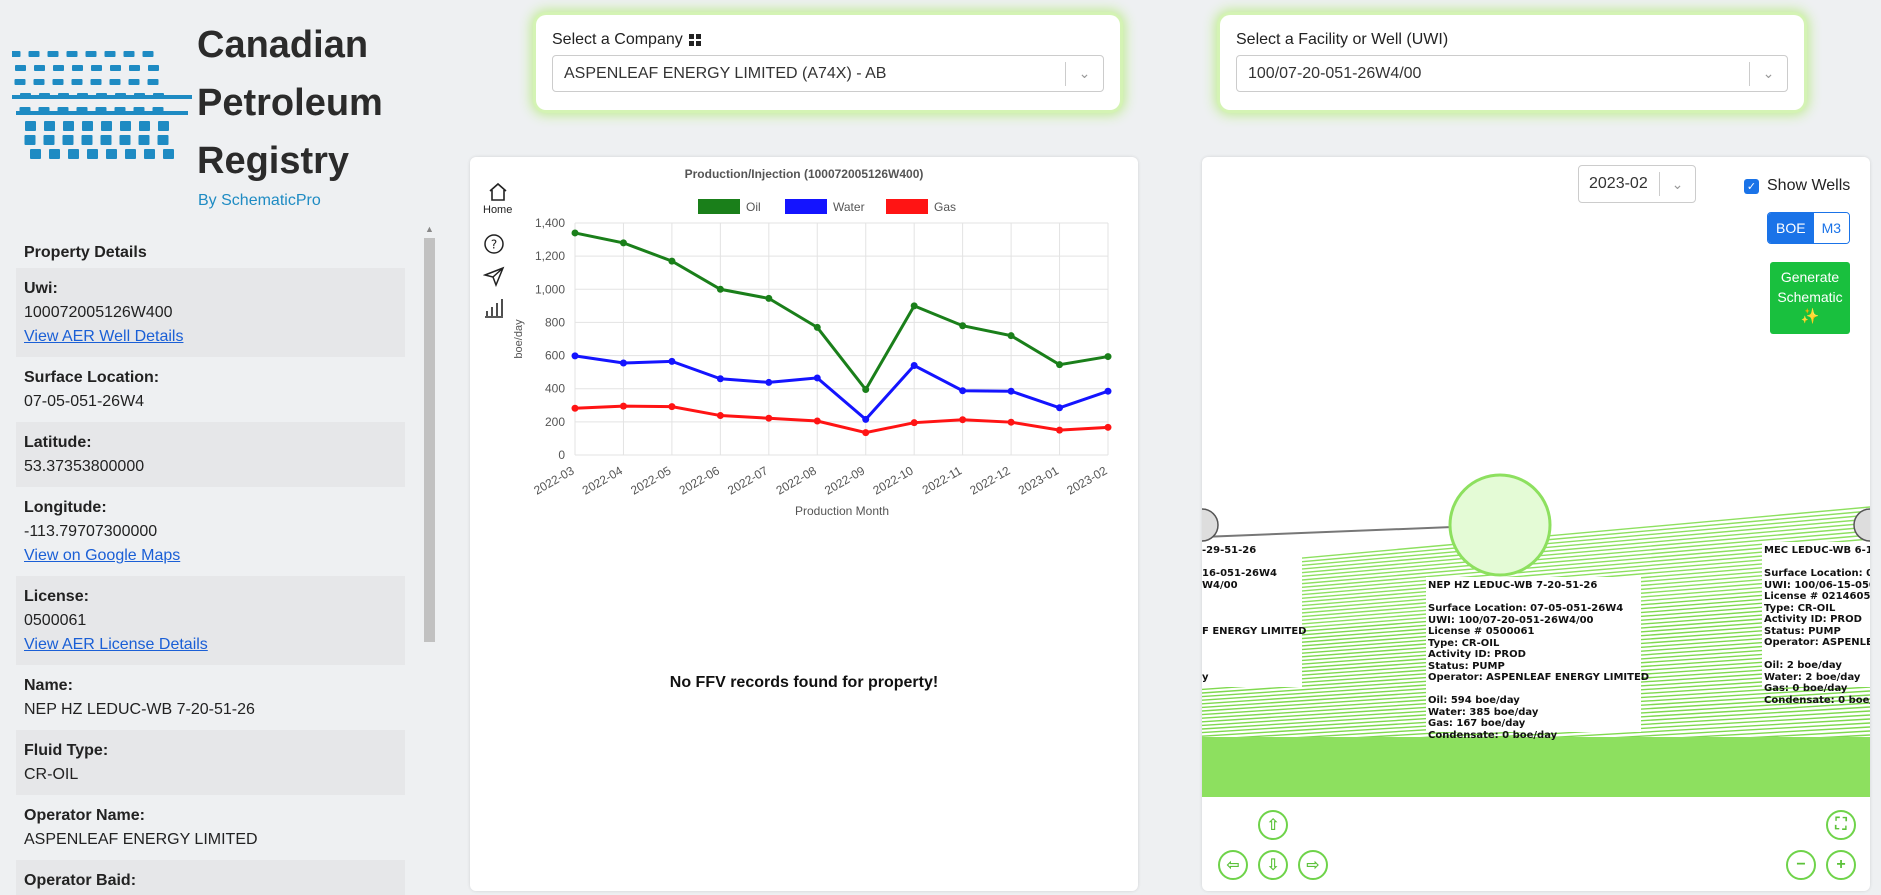  Describe the element at coordinates (1831, 228) in the screenshot. I see `m3-unit-button: M3` at that location.